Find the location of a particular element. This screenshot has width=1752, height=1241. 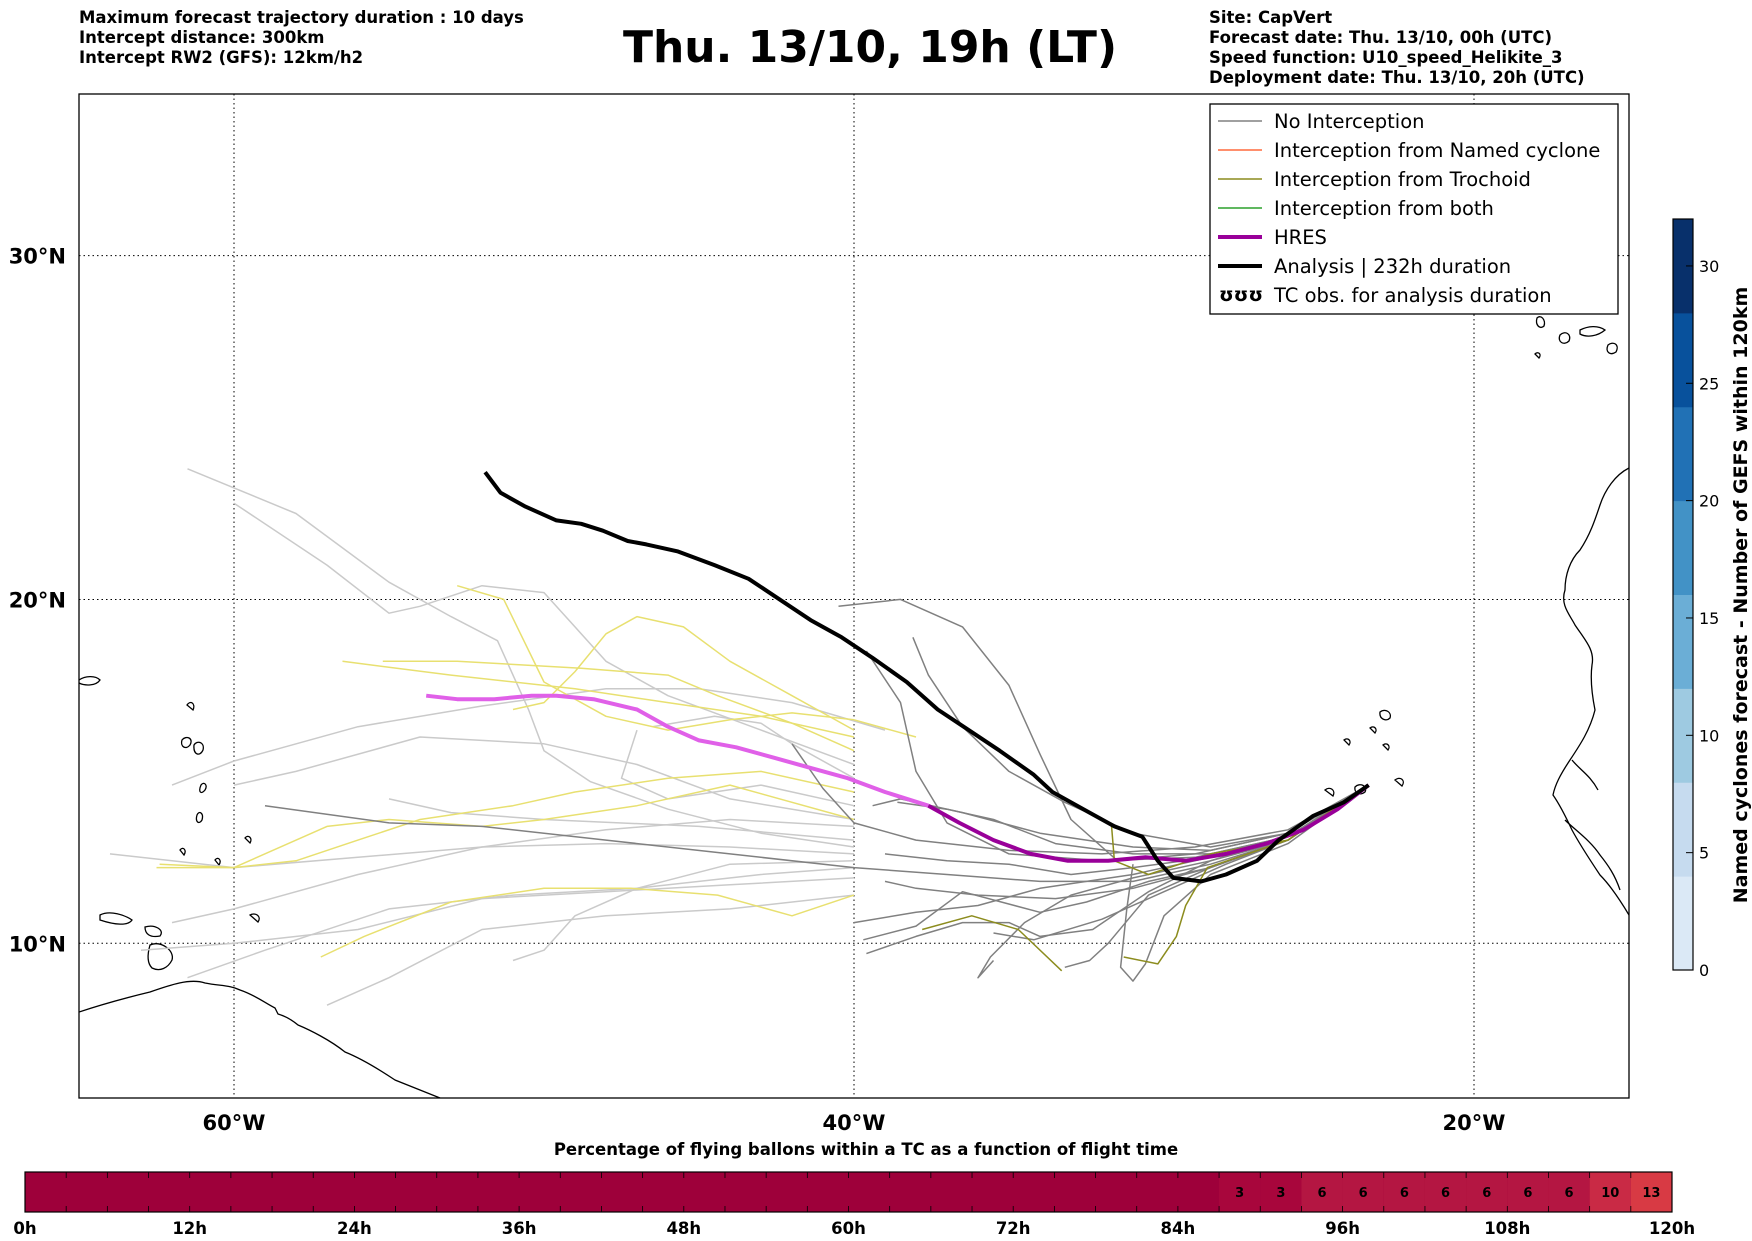

puerto-rico is located at coordinates (90, 680).